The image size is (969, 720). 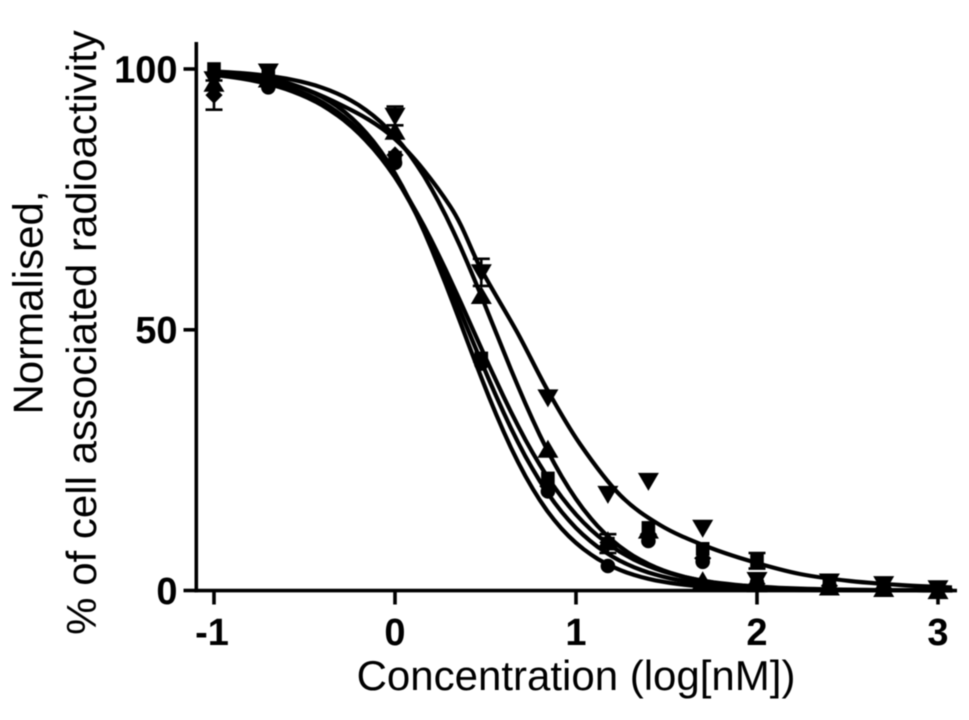 I want to click on svg-text: 3, so click(x=937, y=633).